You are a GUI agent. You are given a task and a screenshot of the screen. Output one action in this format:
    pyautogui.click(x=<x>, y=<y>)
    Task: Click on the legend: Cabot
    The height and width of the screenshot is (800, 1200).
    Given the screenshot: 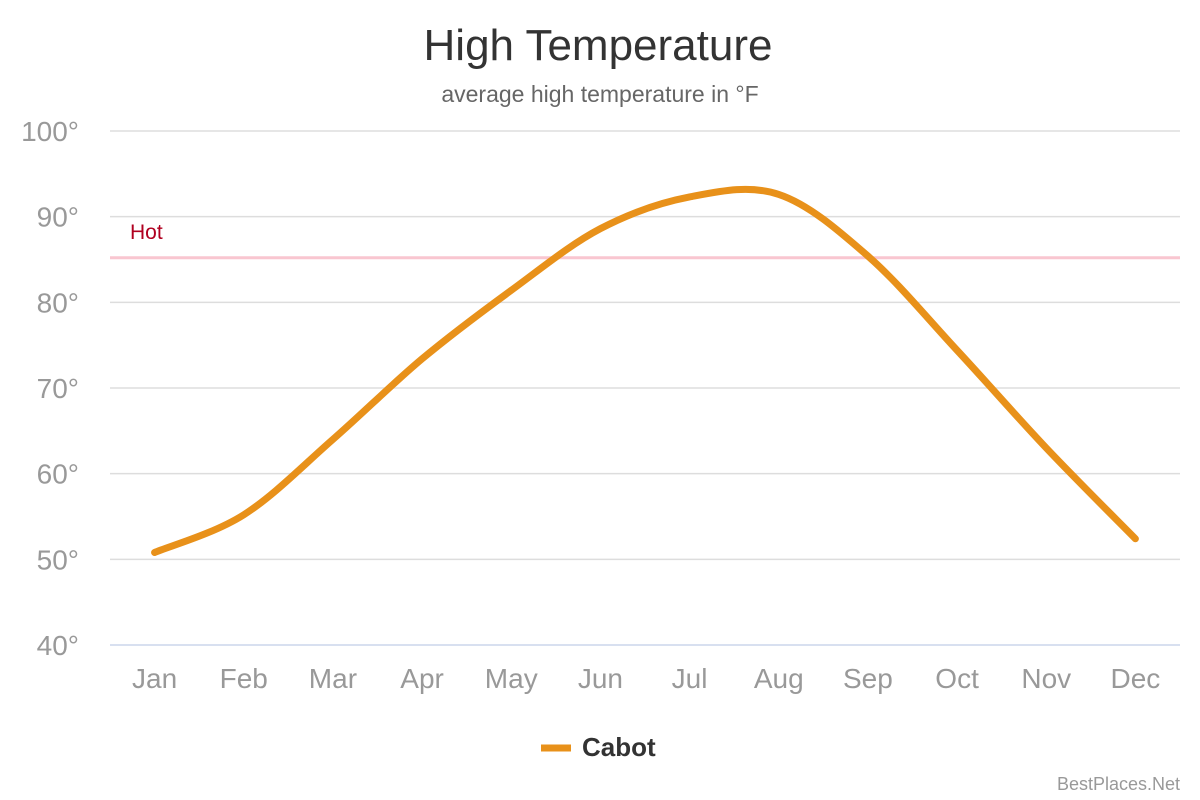 What is the action you would take?
    pyautogui.click(x=598, y=747)
    